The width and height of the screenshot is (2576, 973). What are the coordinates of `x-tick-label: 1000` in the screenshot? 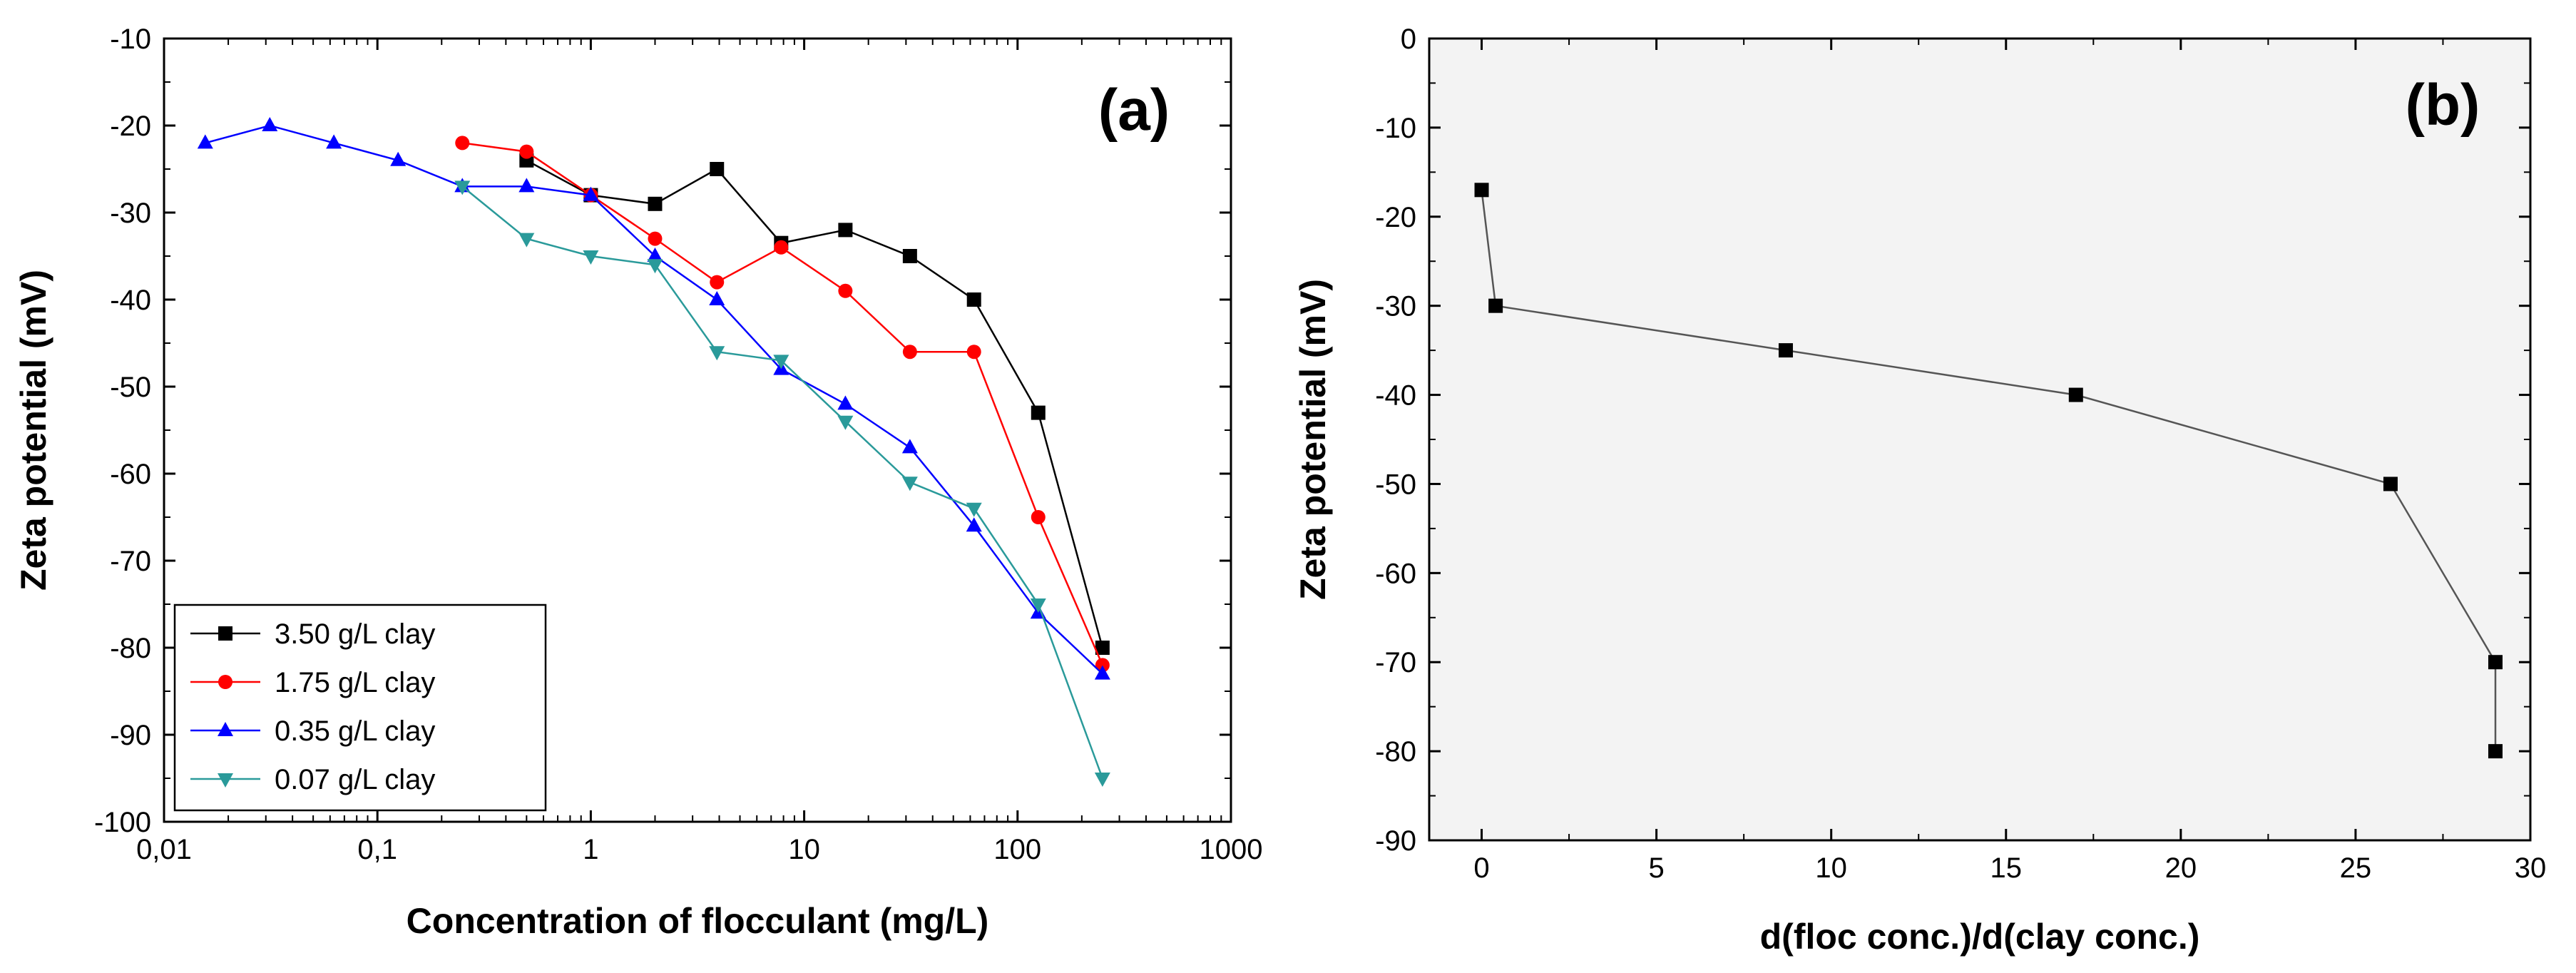 It's located at (1231, 849).